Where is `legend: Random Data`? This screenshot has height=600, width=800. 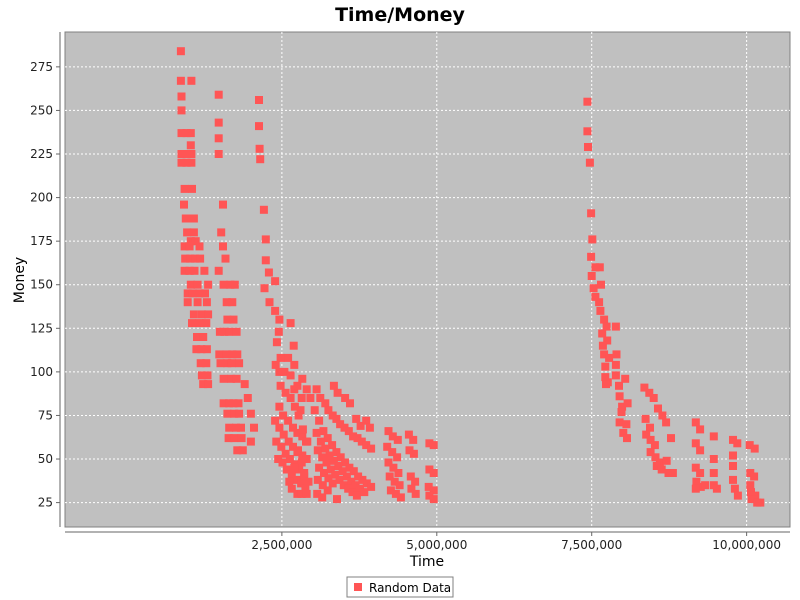
legend: Random Data is located at coordinates (400, 587).